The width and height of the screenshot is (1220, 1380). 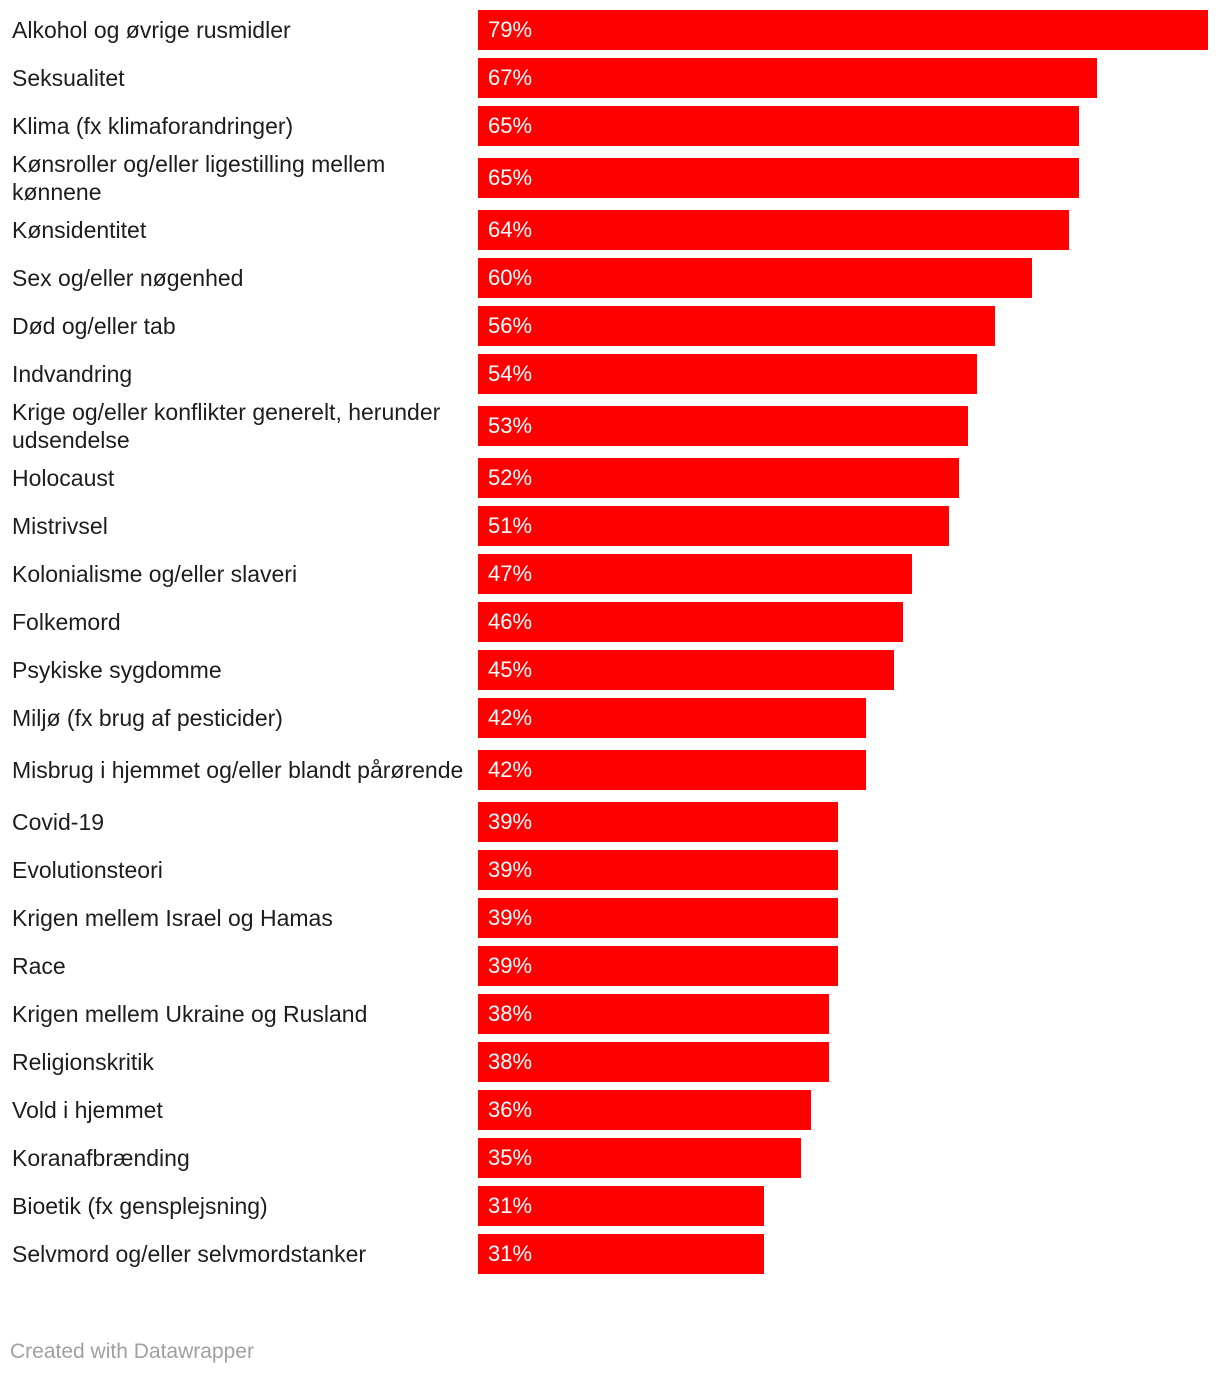 I want to click on bar: 56%, so click(x=736, y=326).